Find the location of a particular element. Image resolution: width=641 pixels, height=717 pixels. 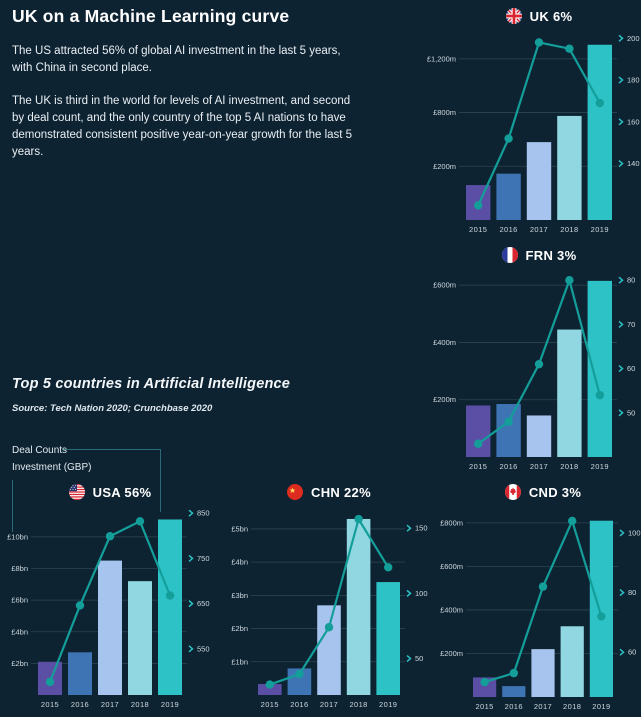

invest-axis-label: £1bn is located at coordinates (239, 661).